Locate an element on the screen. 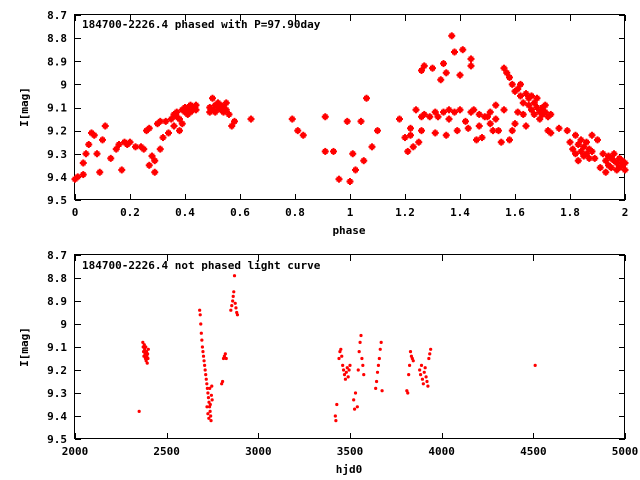 The width and height of the screenshot is (640, 480). x-tick-label: 1.4 is located at coordinates (460, 212).